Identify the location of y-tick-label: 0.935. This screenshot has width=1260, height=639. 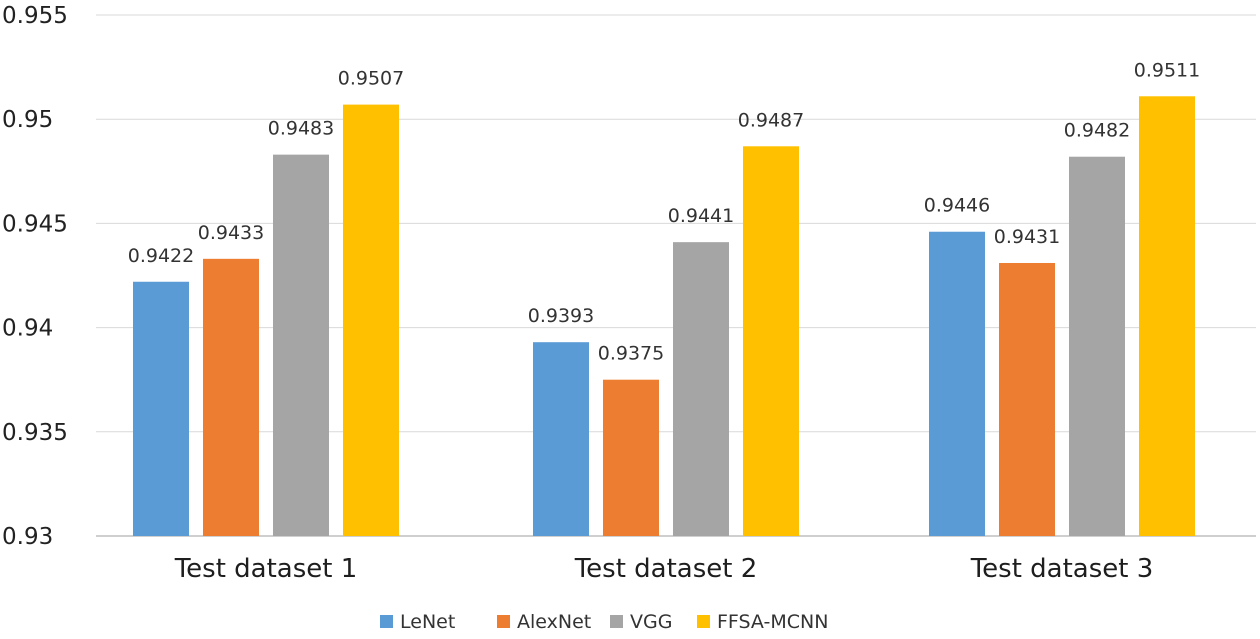
(35, 433).